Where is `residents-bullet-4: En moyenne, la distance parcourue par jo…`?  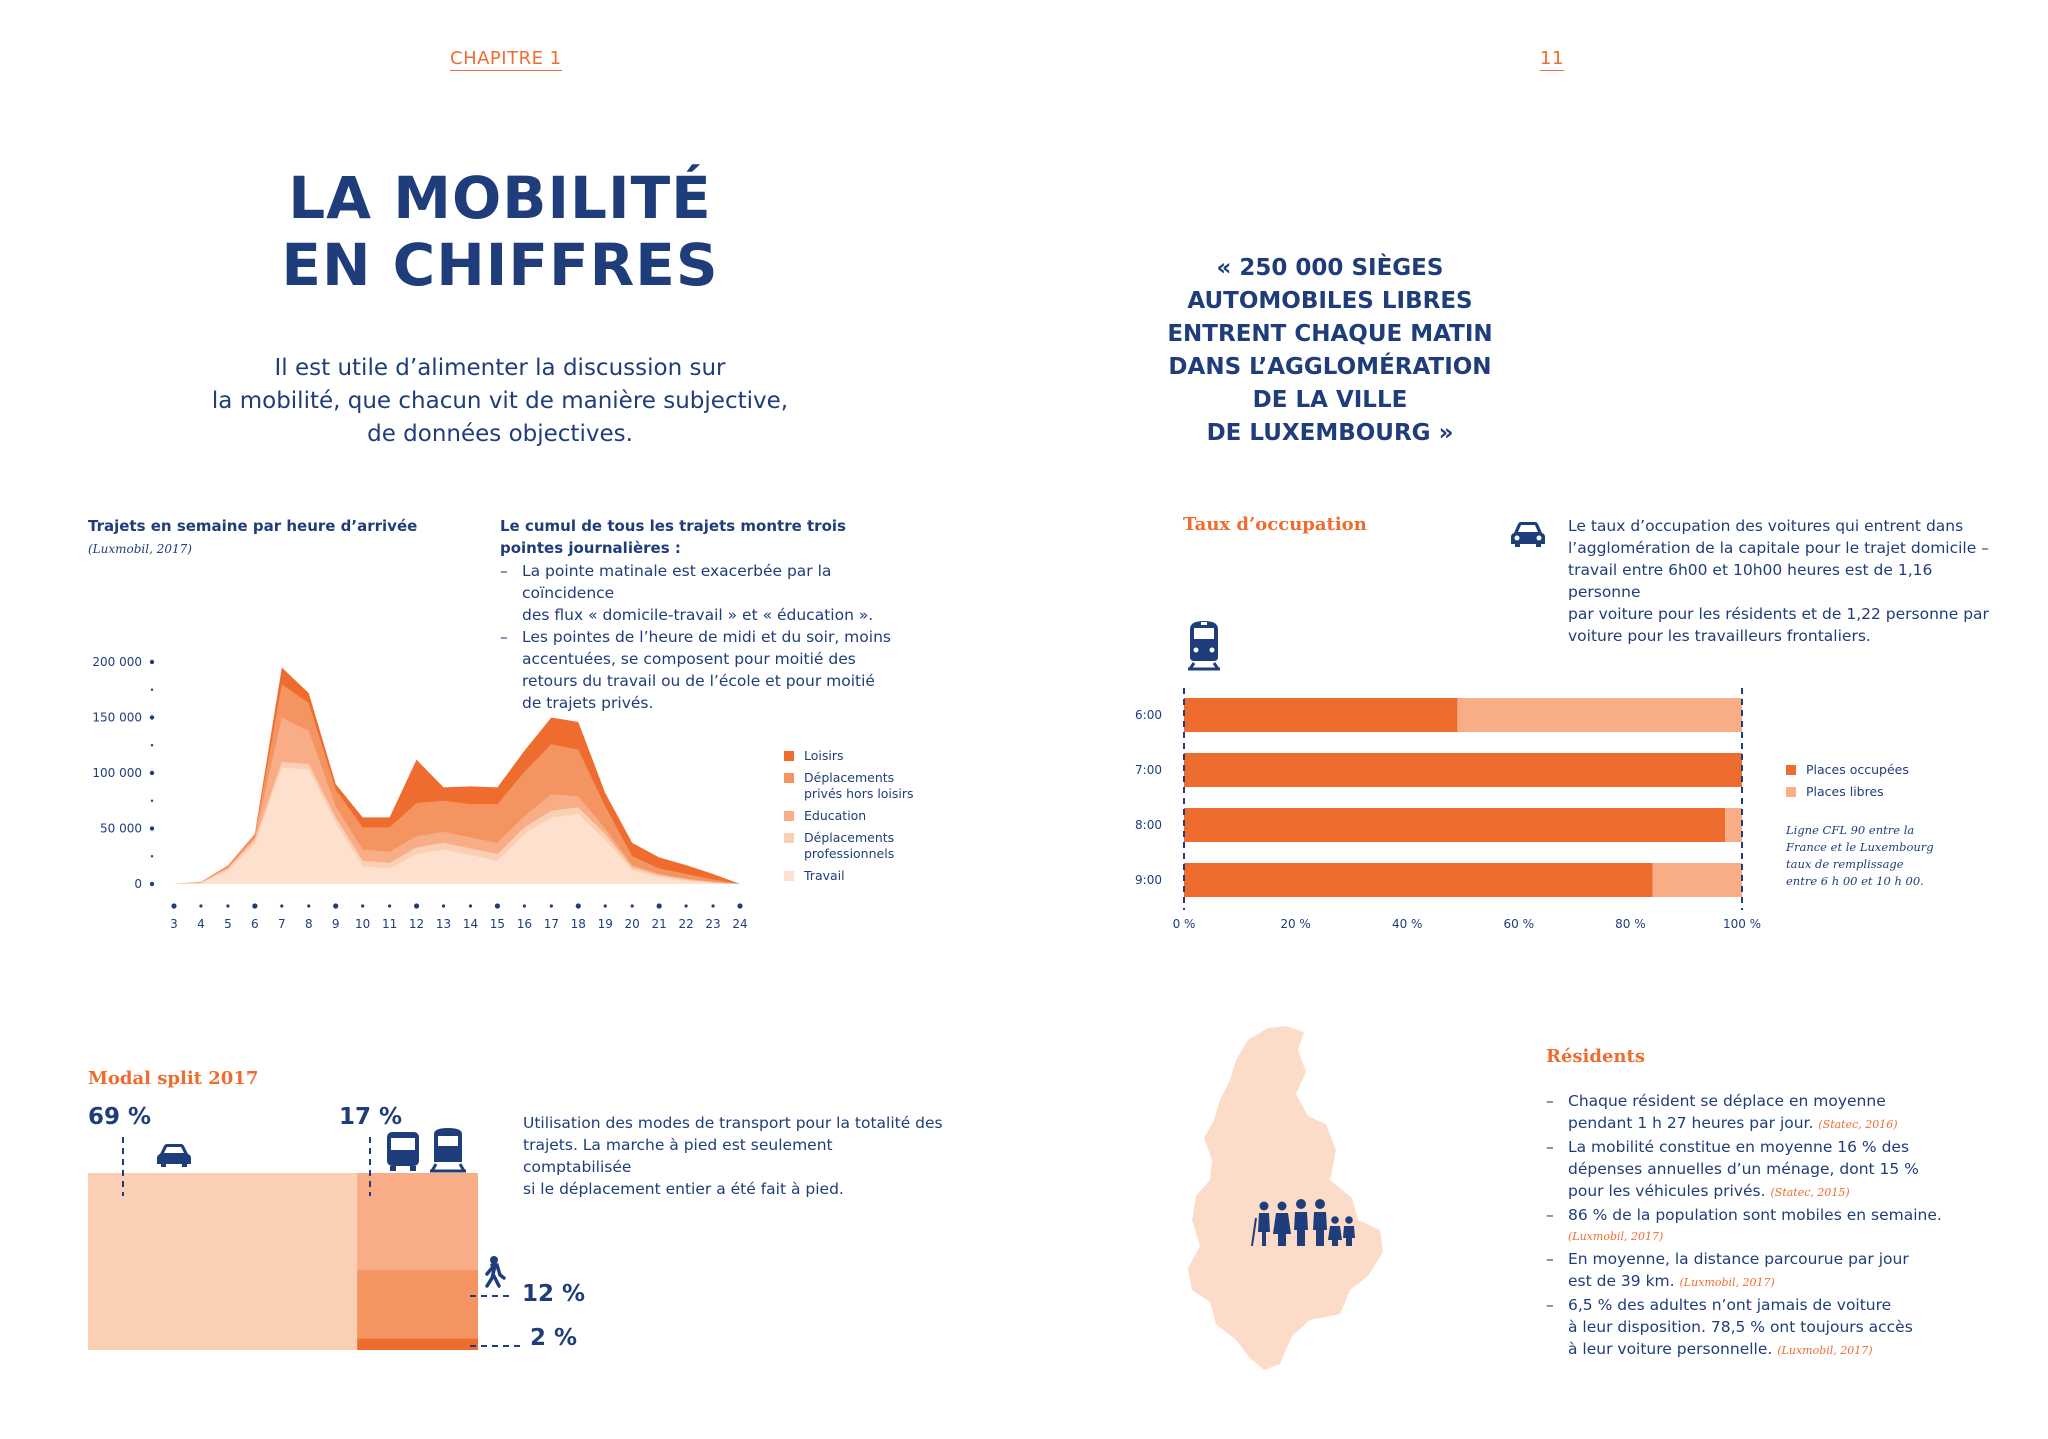
residents-bullet-4: En moyenne, la distance parcourue par jo… is located at coordinates (1761, 1271).